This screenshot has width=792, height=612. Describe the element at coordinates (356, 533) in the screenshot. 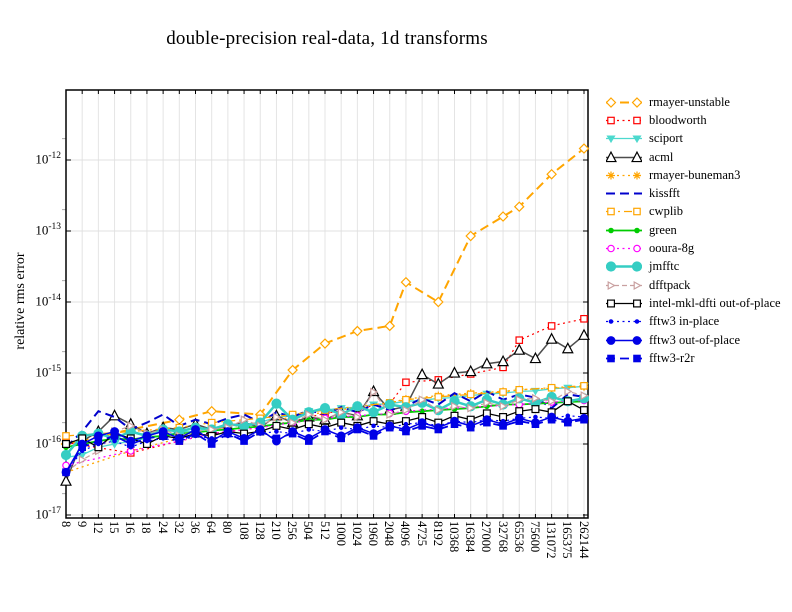

I see `x-tick-label: 1024` at that location.